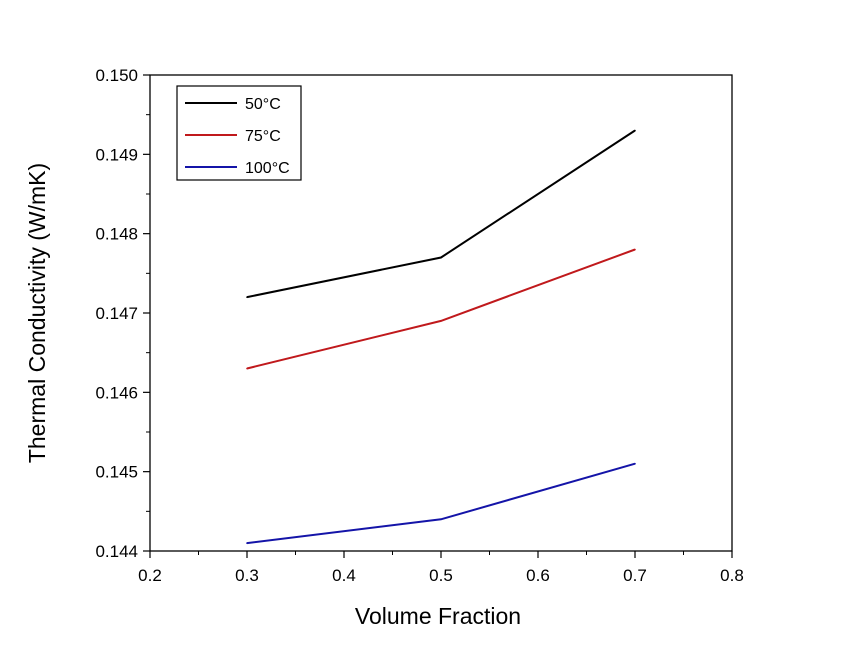 This screenshot has width=850, height=662. Describe the element at coordinates (116, 472) in the screenshot. I see `y-tick-label: 0.145` at that location.